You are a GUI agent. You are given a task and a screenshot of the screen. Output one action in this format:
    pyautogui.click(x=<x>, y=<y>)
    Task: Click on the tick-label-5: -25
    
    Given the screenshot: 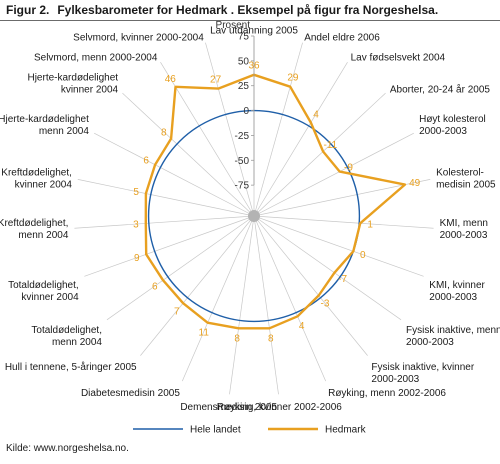 What is the action you would take?
    pyautogui.click(x=242, y=136)
    